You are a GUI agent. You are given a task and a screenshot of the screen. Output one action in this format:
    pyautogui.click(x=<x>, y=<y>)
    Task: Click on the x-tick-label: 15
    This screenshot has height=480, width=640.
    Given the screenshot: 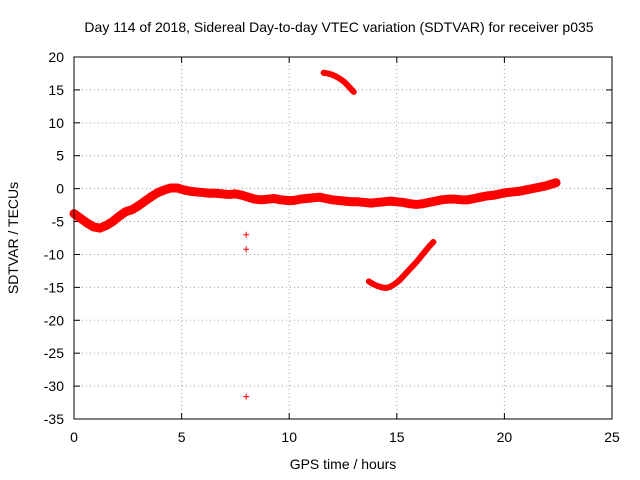 What is the action you would take?
    pyautogui.click(x=397, y=437)
    